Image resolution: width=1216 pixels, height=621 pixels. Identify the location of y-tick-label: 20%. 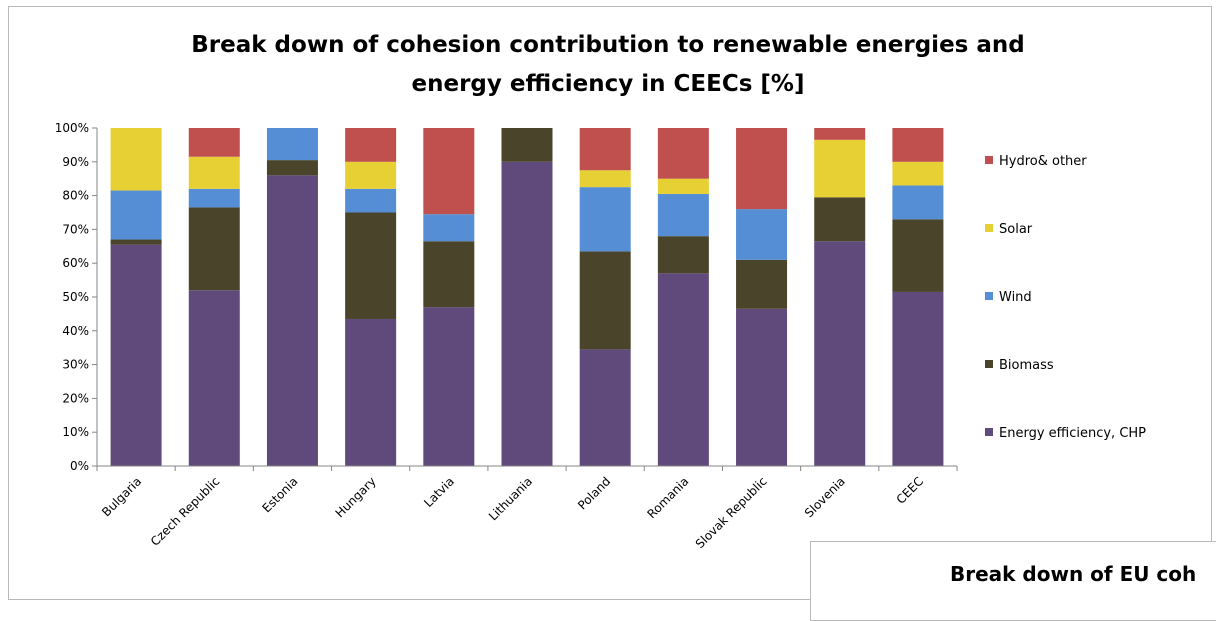
(75, 398).